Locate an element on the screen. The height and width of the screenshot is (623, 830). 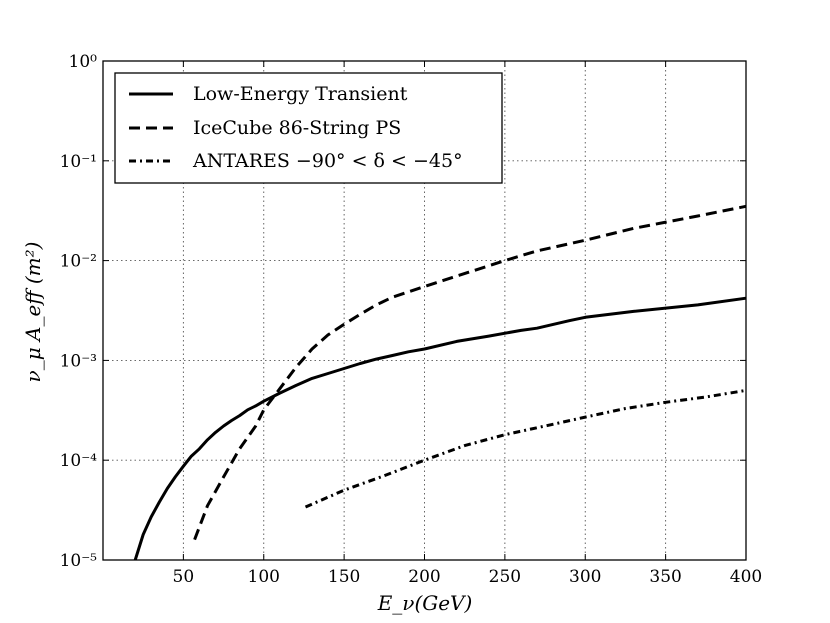
x-tick-label: 150 is located at coordinates (344, 577).